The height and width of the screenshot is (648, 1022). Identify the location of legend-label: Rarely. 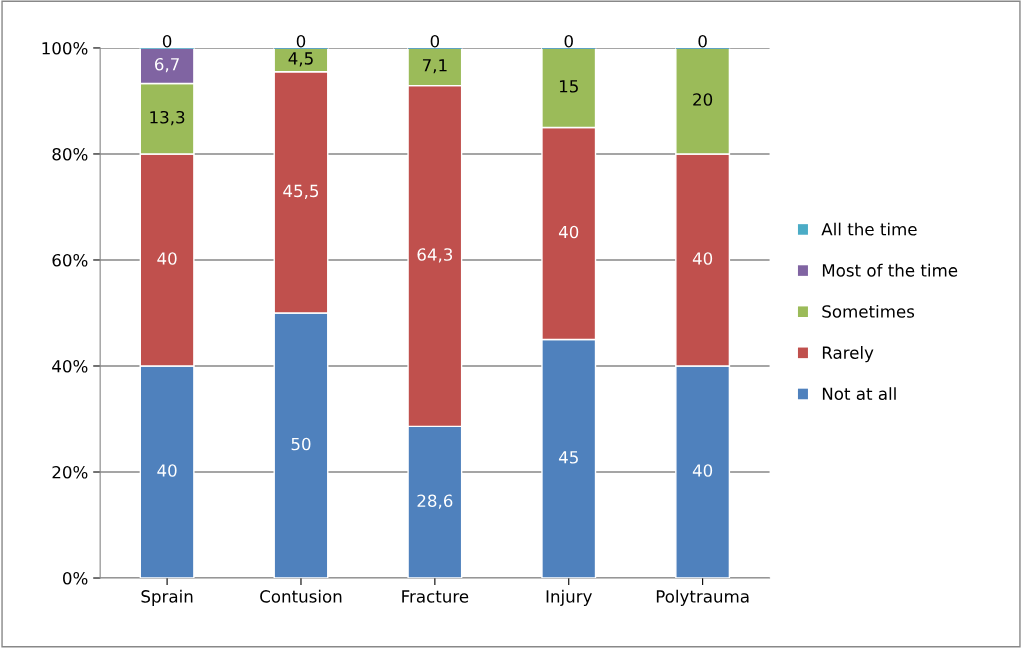
(848, 354).